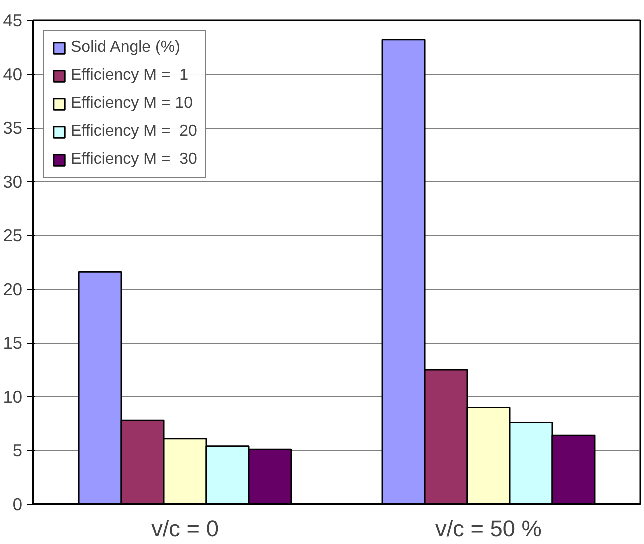 The height and width of the screenshot is (544, 644). Describe the element at coordinates (132, 104) in the screenshot. I see `legend-label: Efficiency M = 10` at that location.